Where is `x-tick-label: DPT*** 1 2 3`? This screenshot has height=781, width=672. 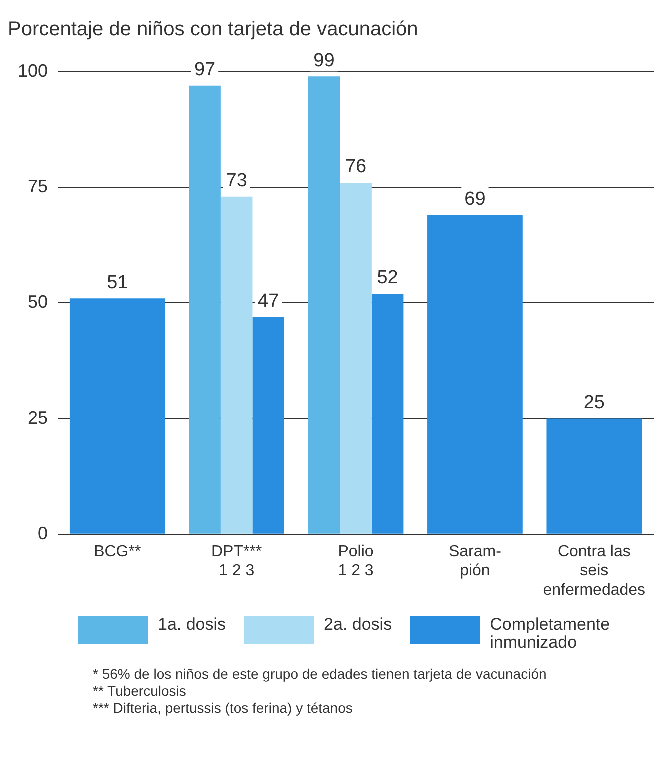
x-tick-label: DPT*** 1 2 3 is located at coordinates (236, 561).